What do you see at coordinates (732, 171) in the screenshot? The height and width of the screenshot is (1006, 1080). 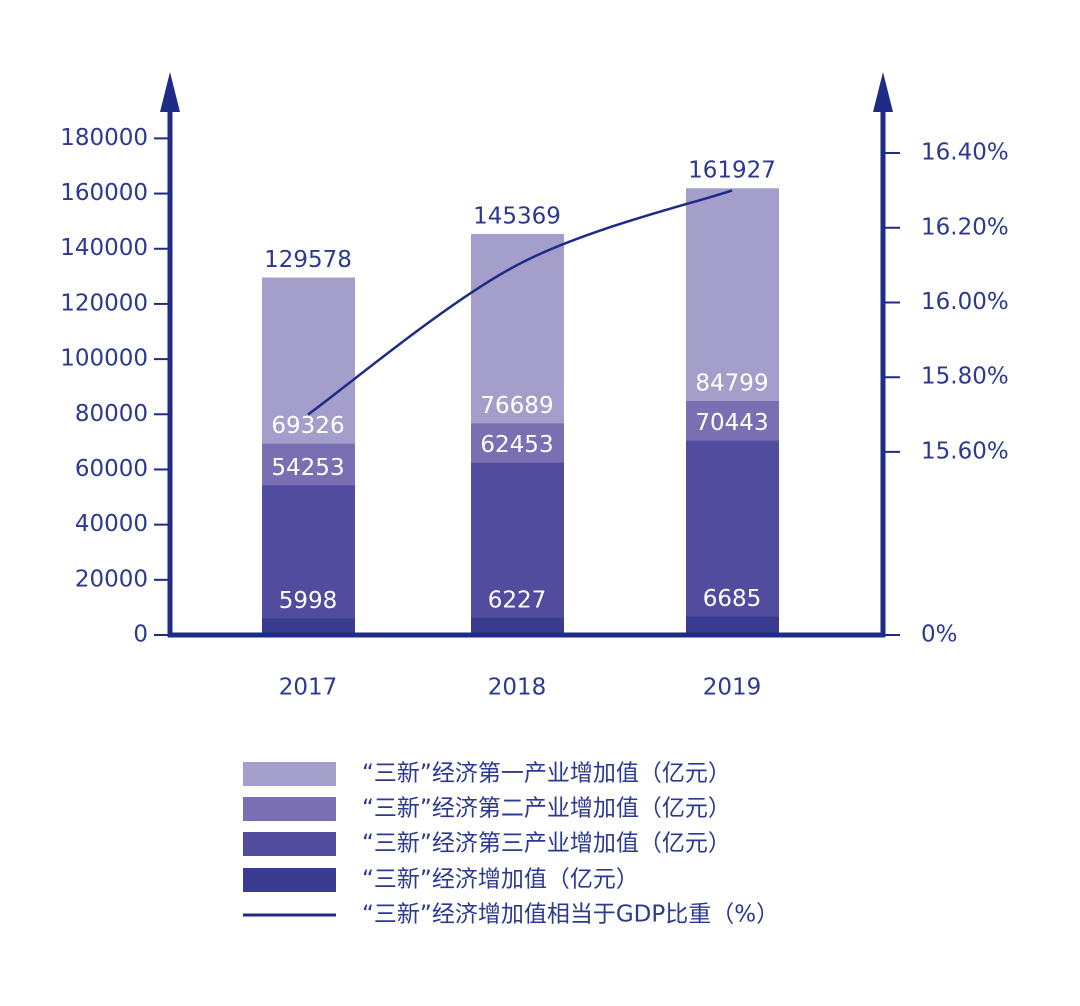 I see `data-label: 161927` at bounding box center [732, 171].